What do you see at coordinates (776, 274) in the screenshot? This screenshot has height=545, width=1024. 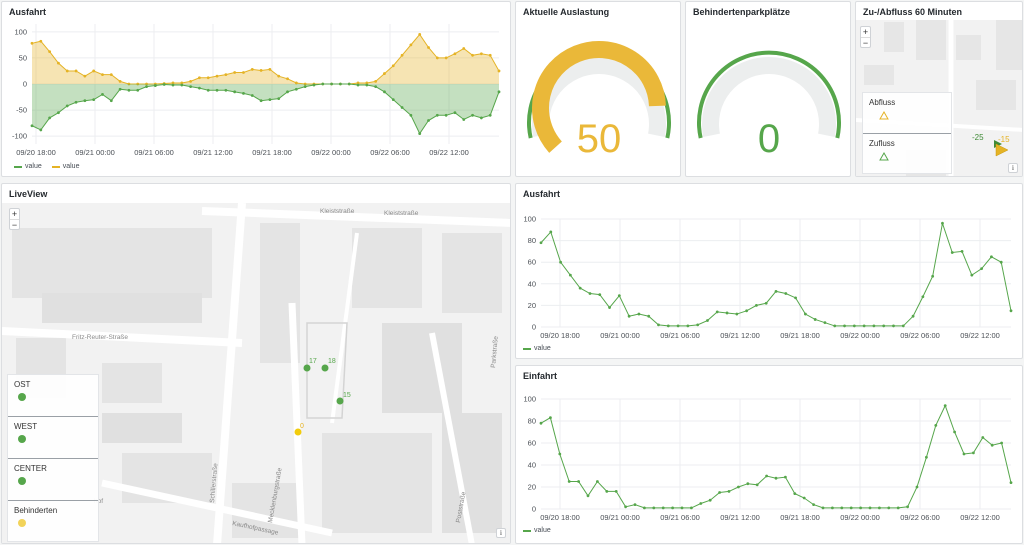 I see `series-line` at bounding box center [776, 274].